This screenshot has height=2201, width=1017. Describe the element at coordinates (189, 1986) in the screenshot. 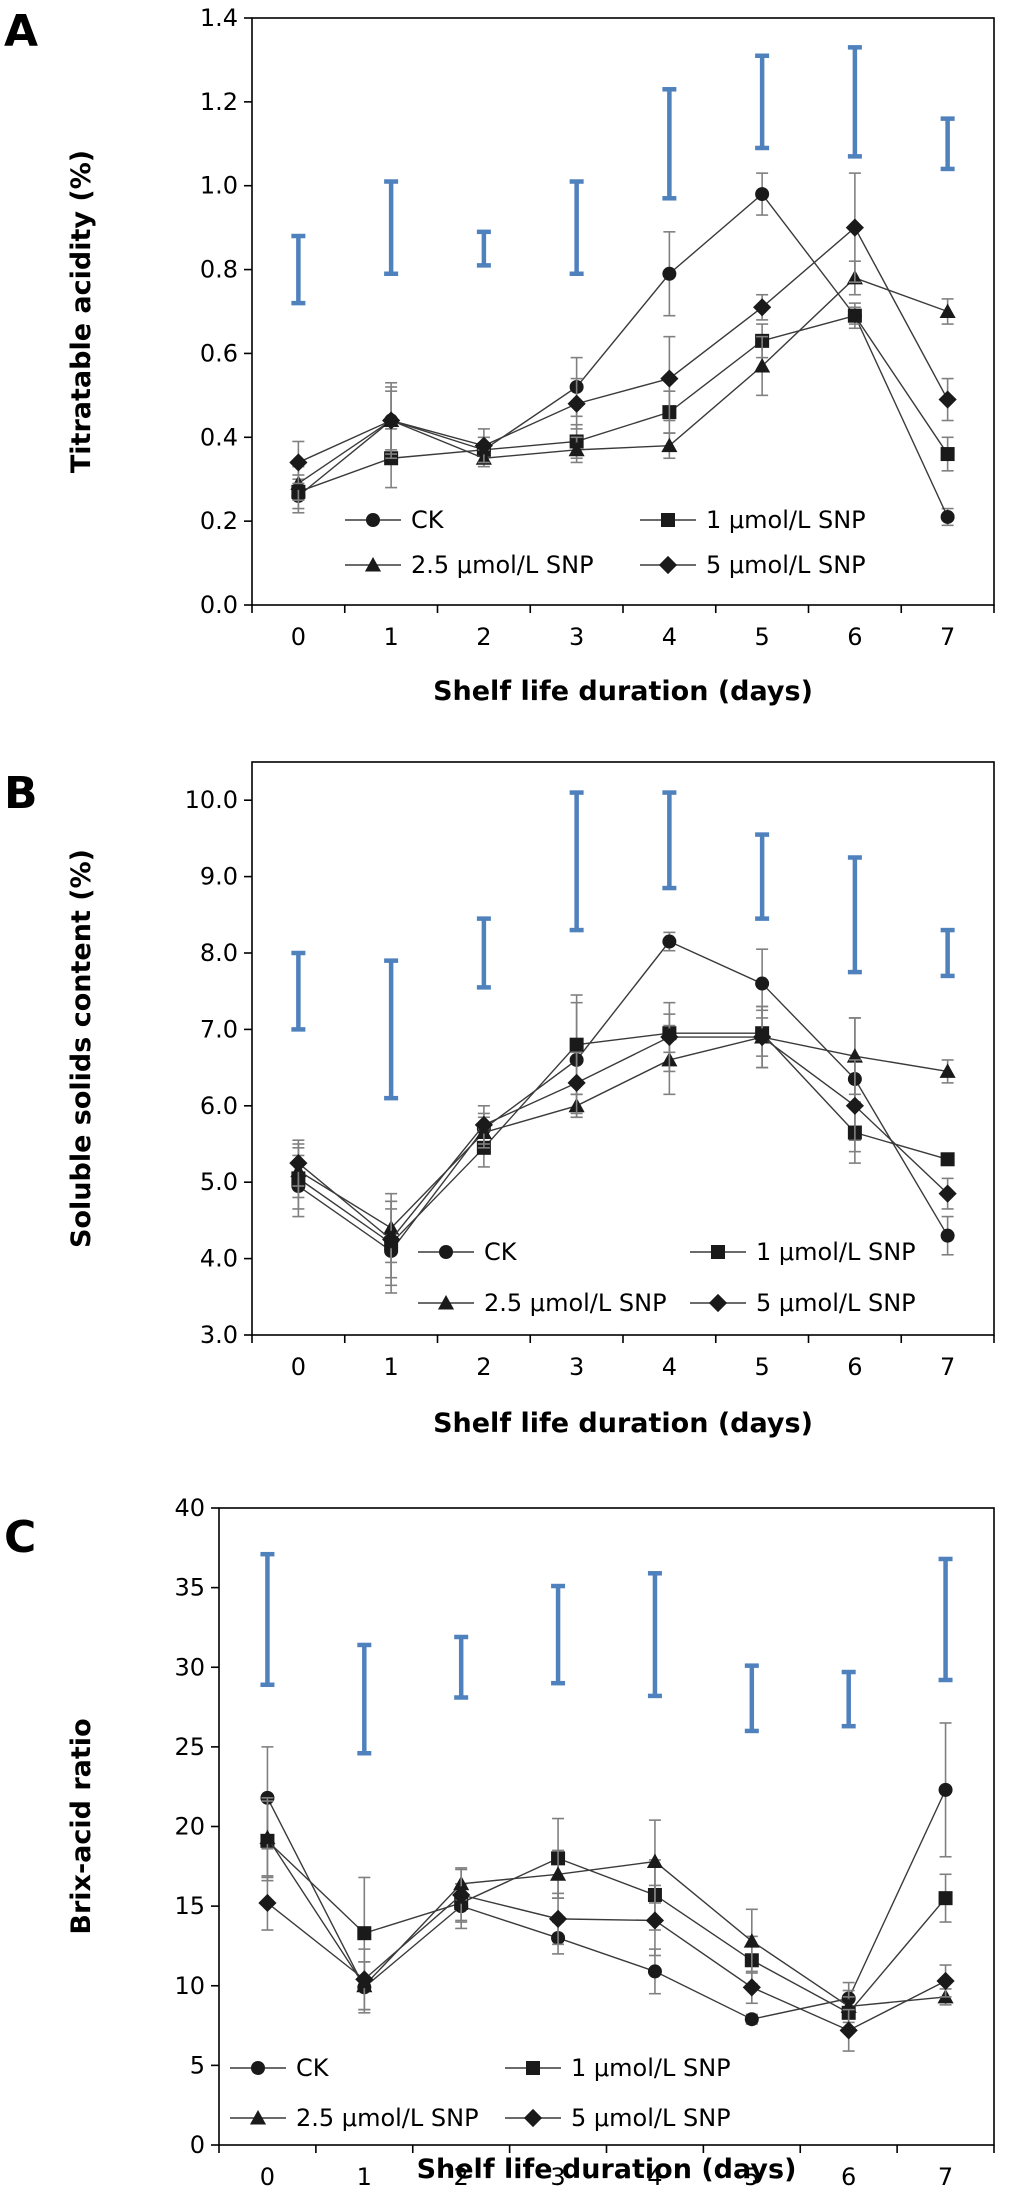

I see `y-tick-label: 10` at that location.